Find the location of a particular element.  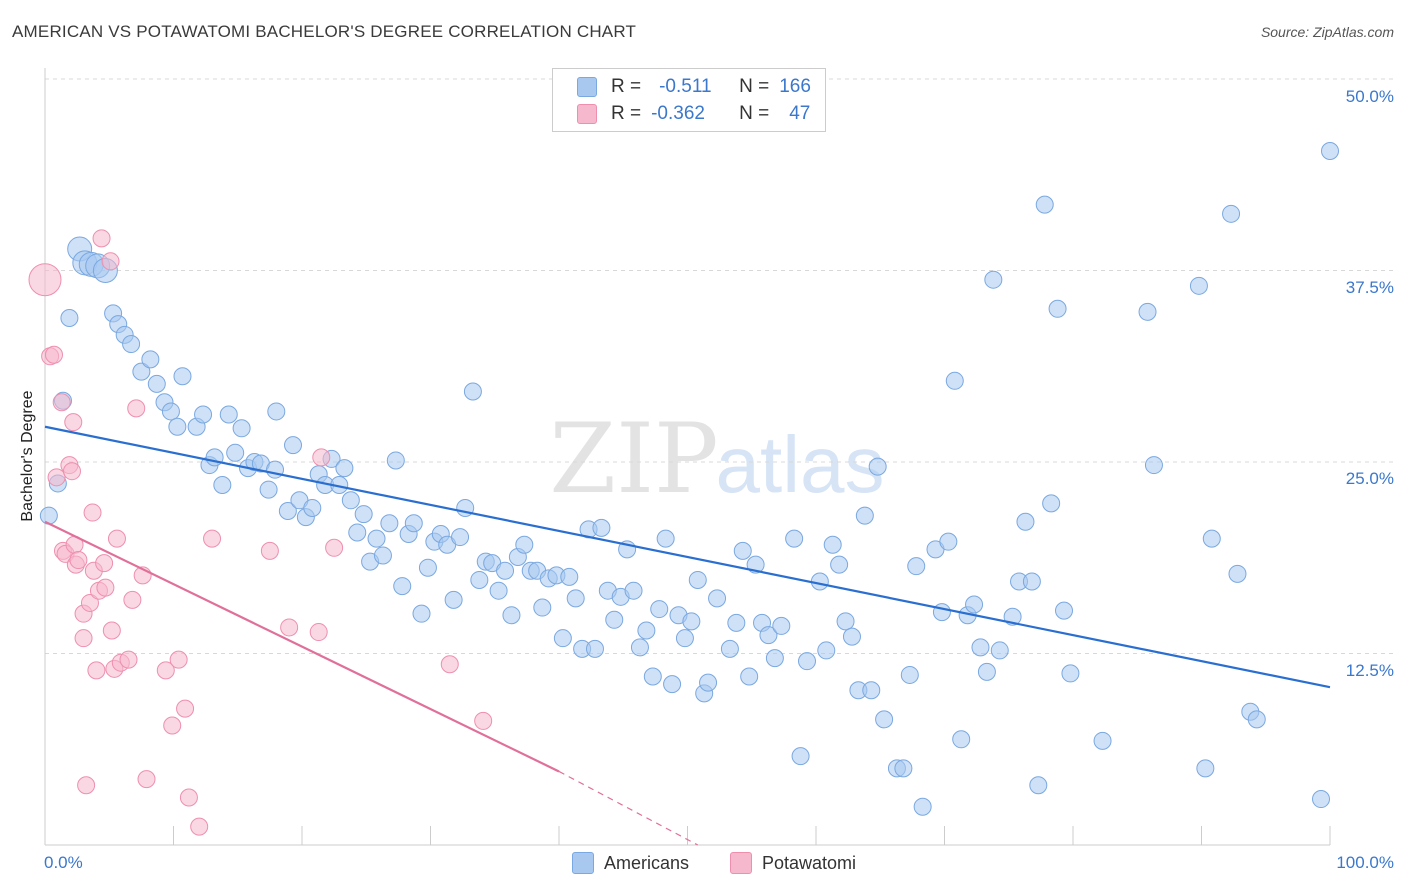

x-tick-label: 100.0% is located at coordinates (1365, 862).